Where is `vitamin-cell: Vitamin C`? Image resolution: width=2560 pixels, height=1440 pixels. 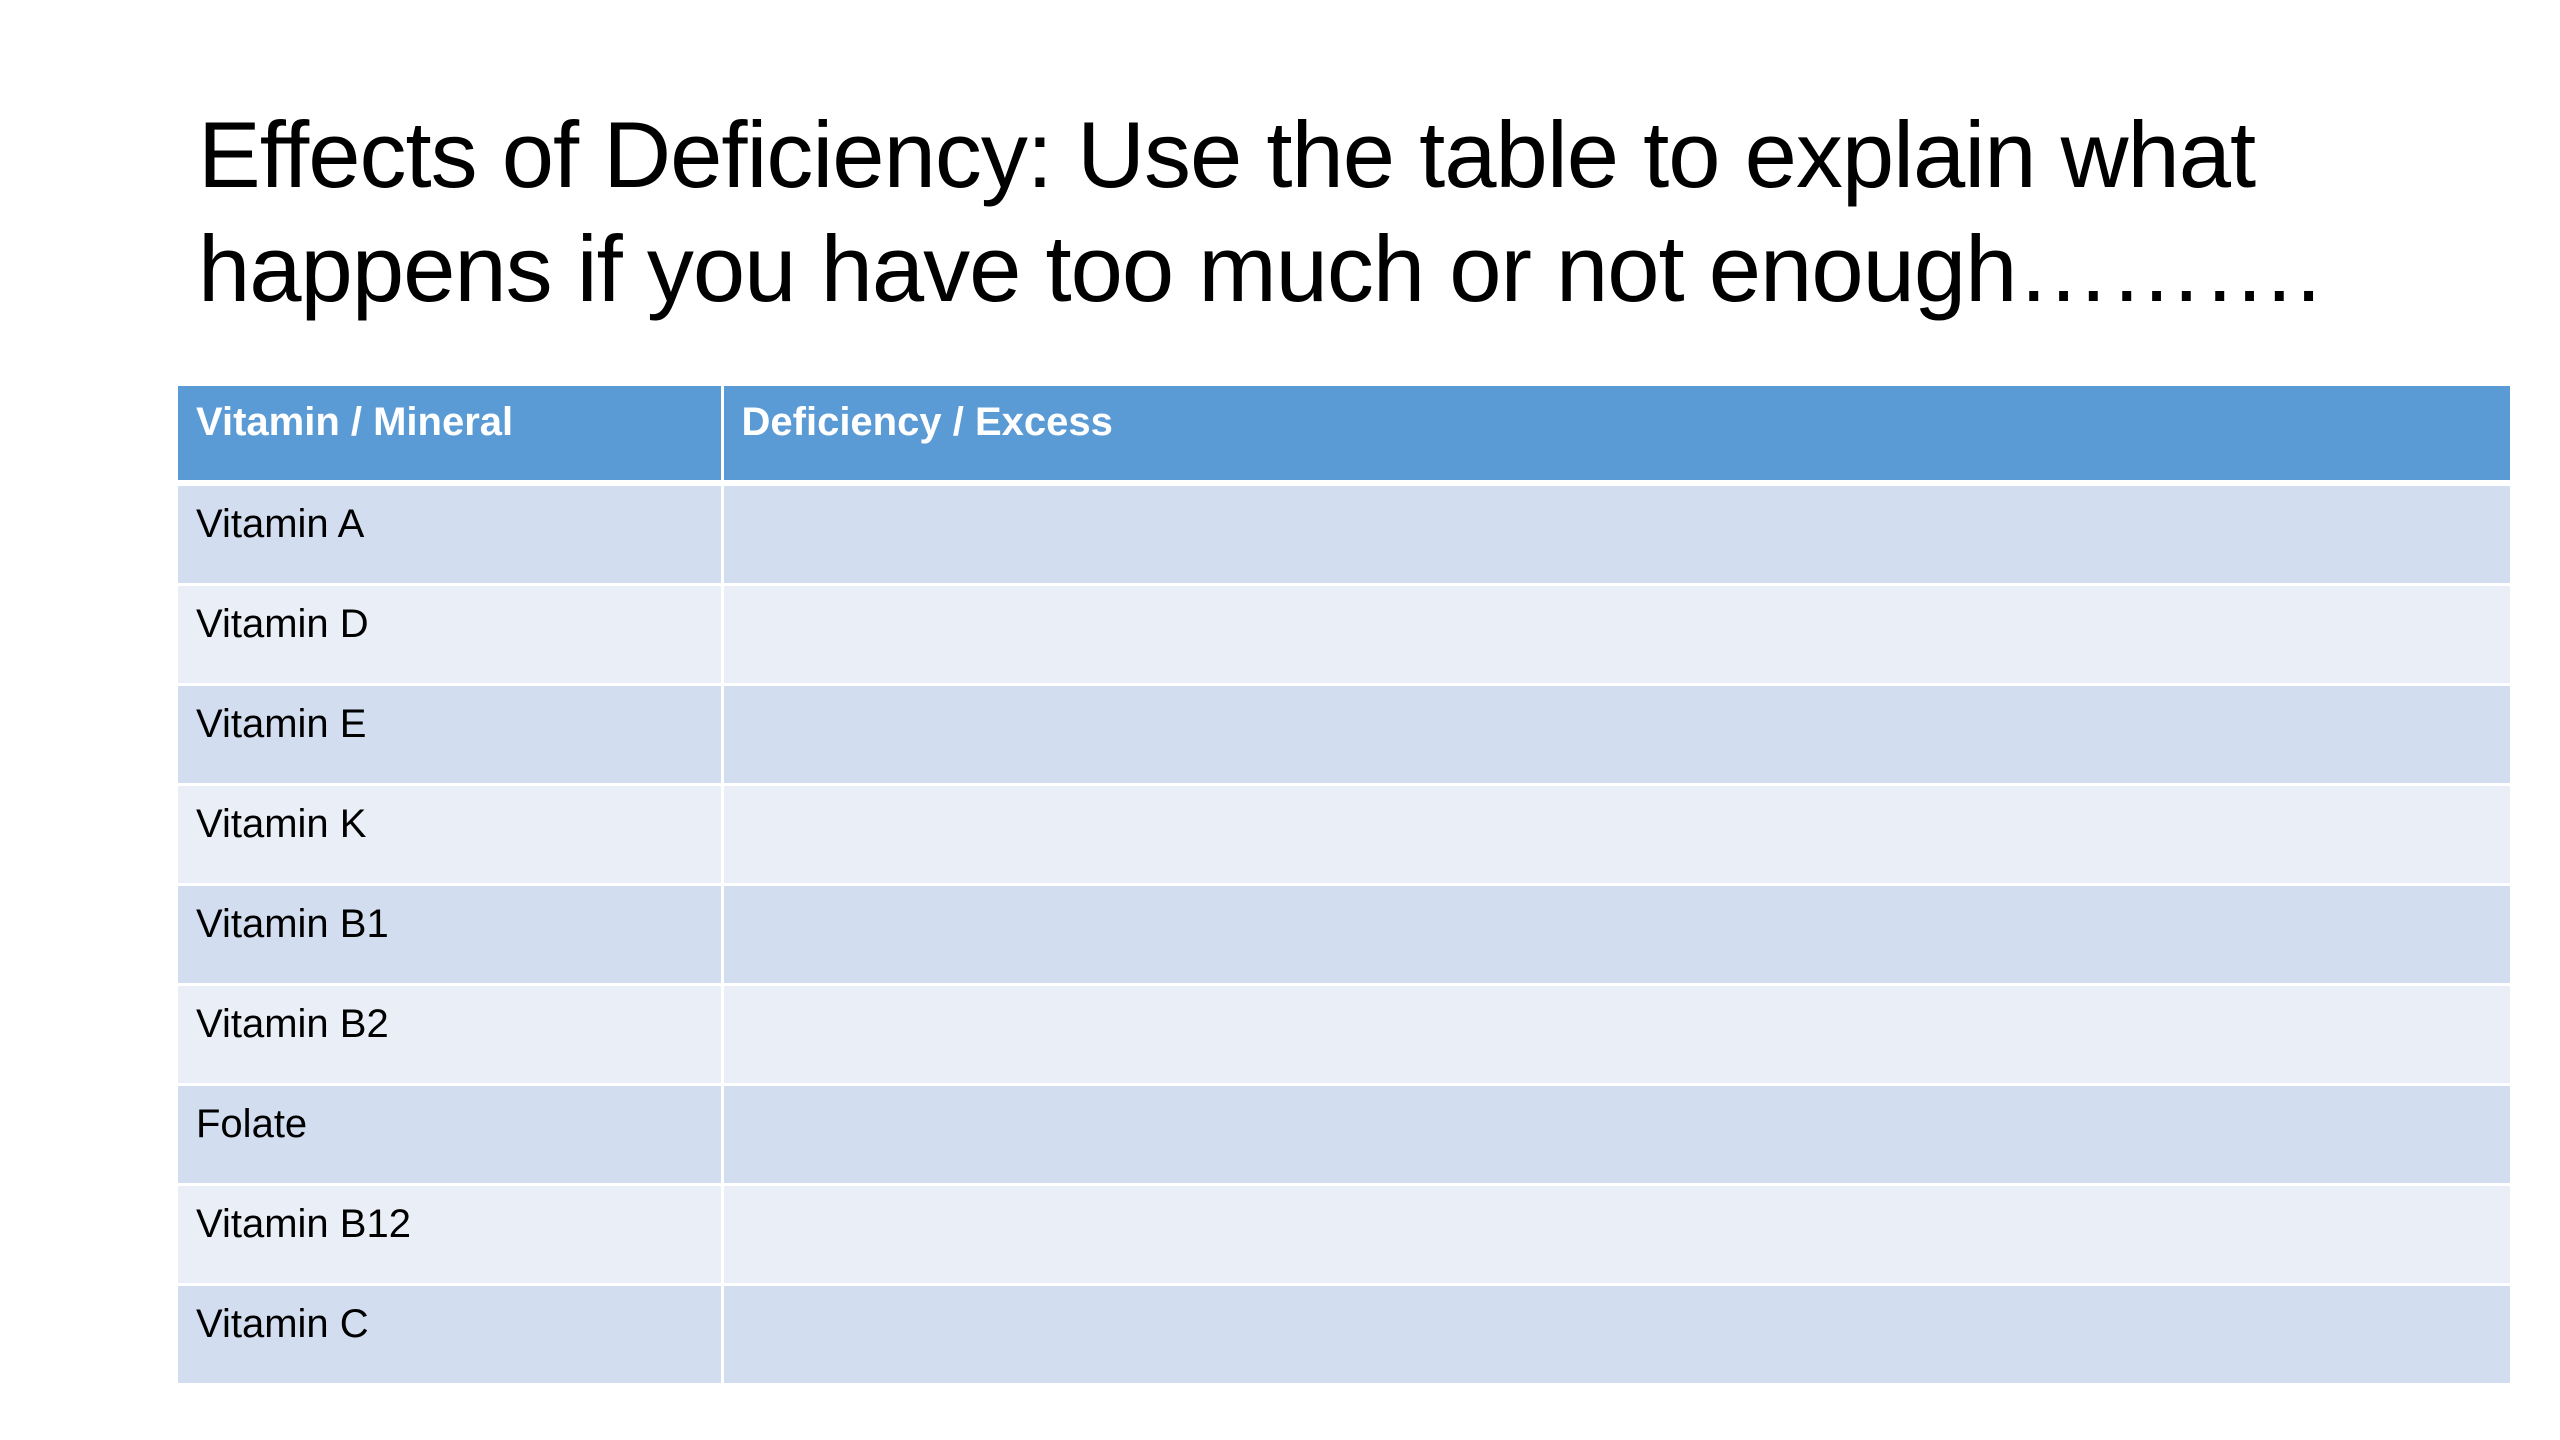
vitamin-cell: Vitamin C is located at coordinates (451, 1335).